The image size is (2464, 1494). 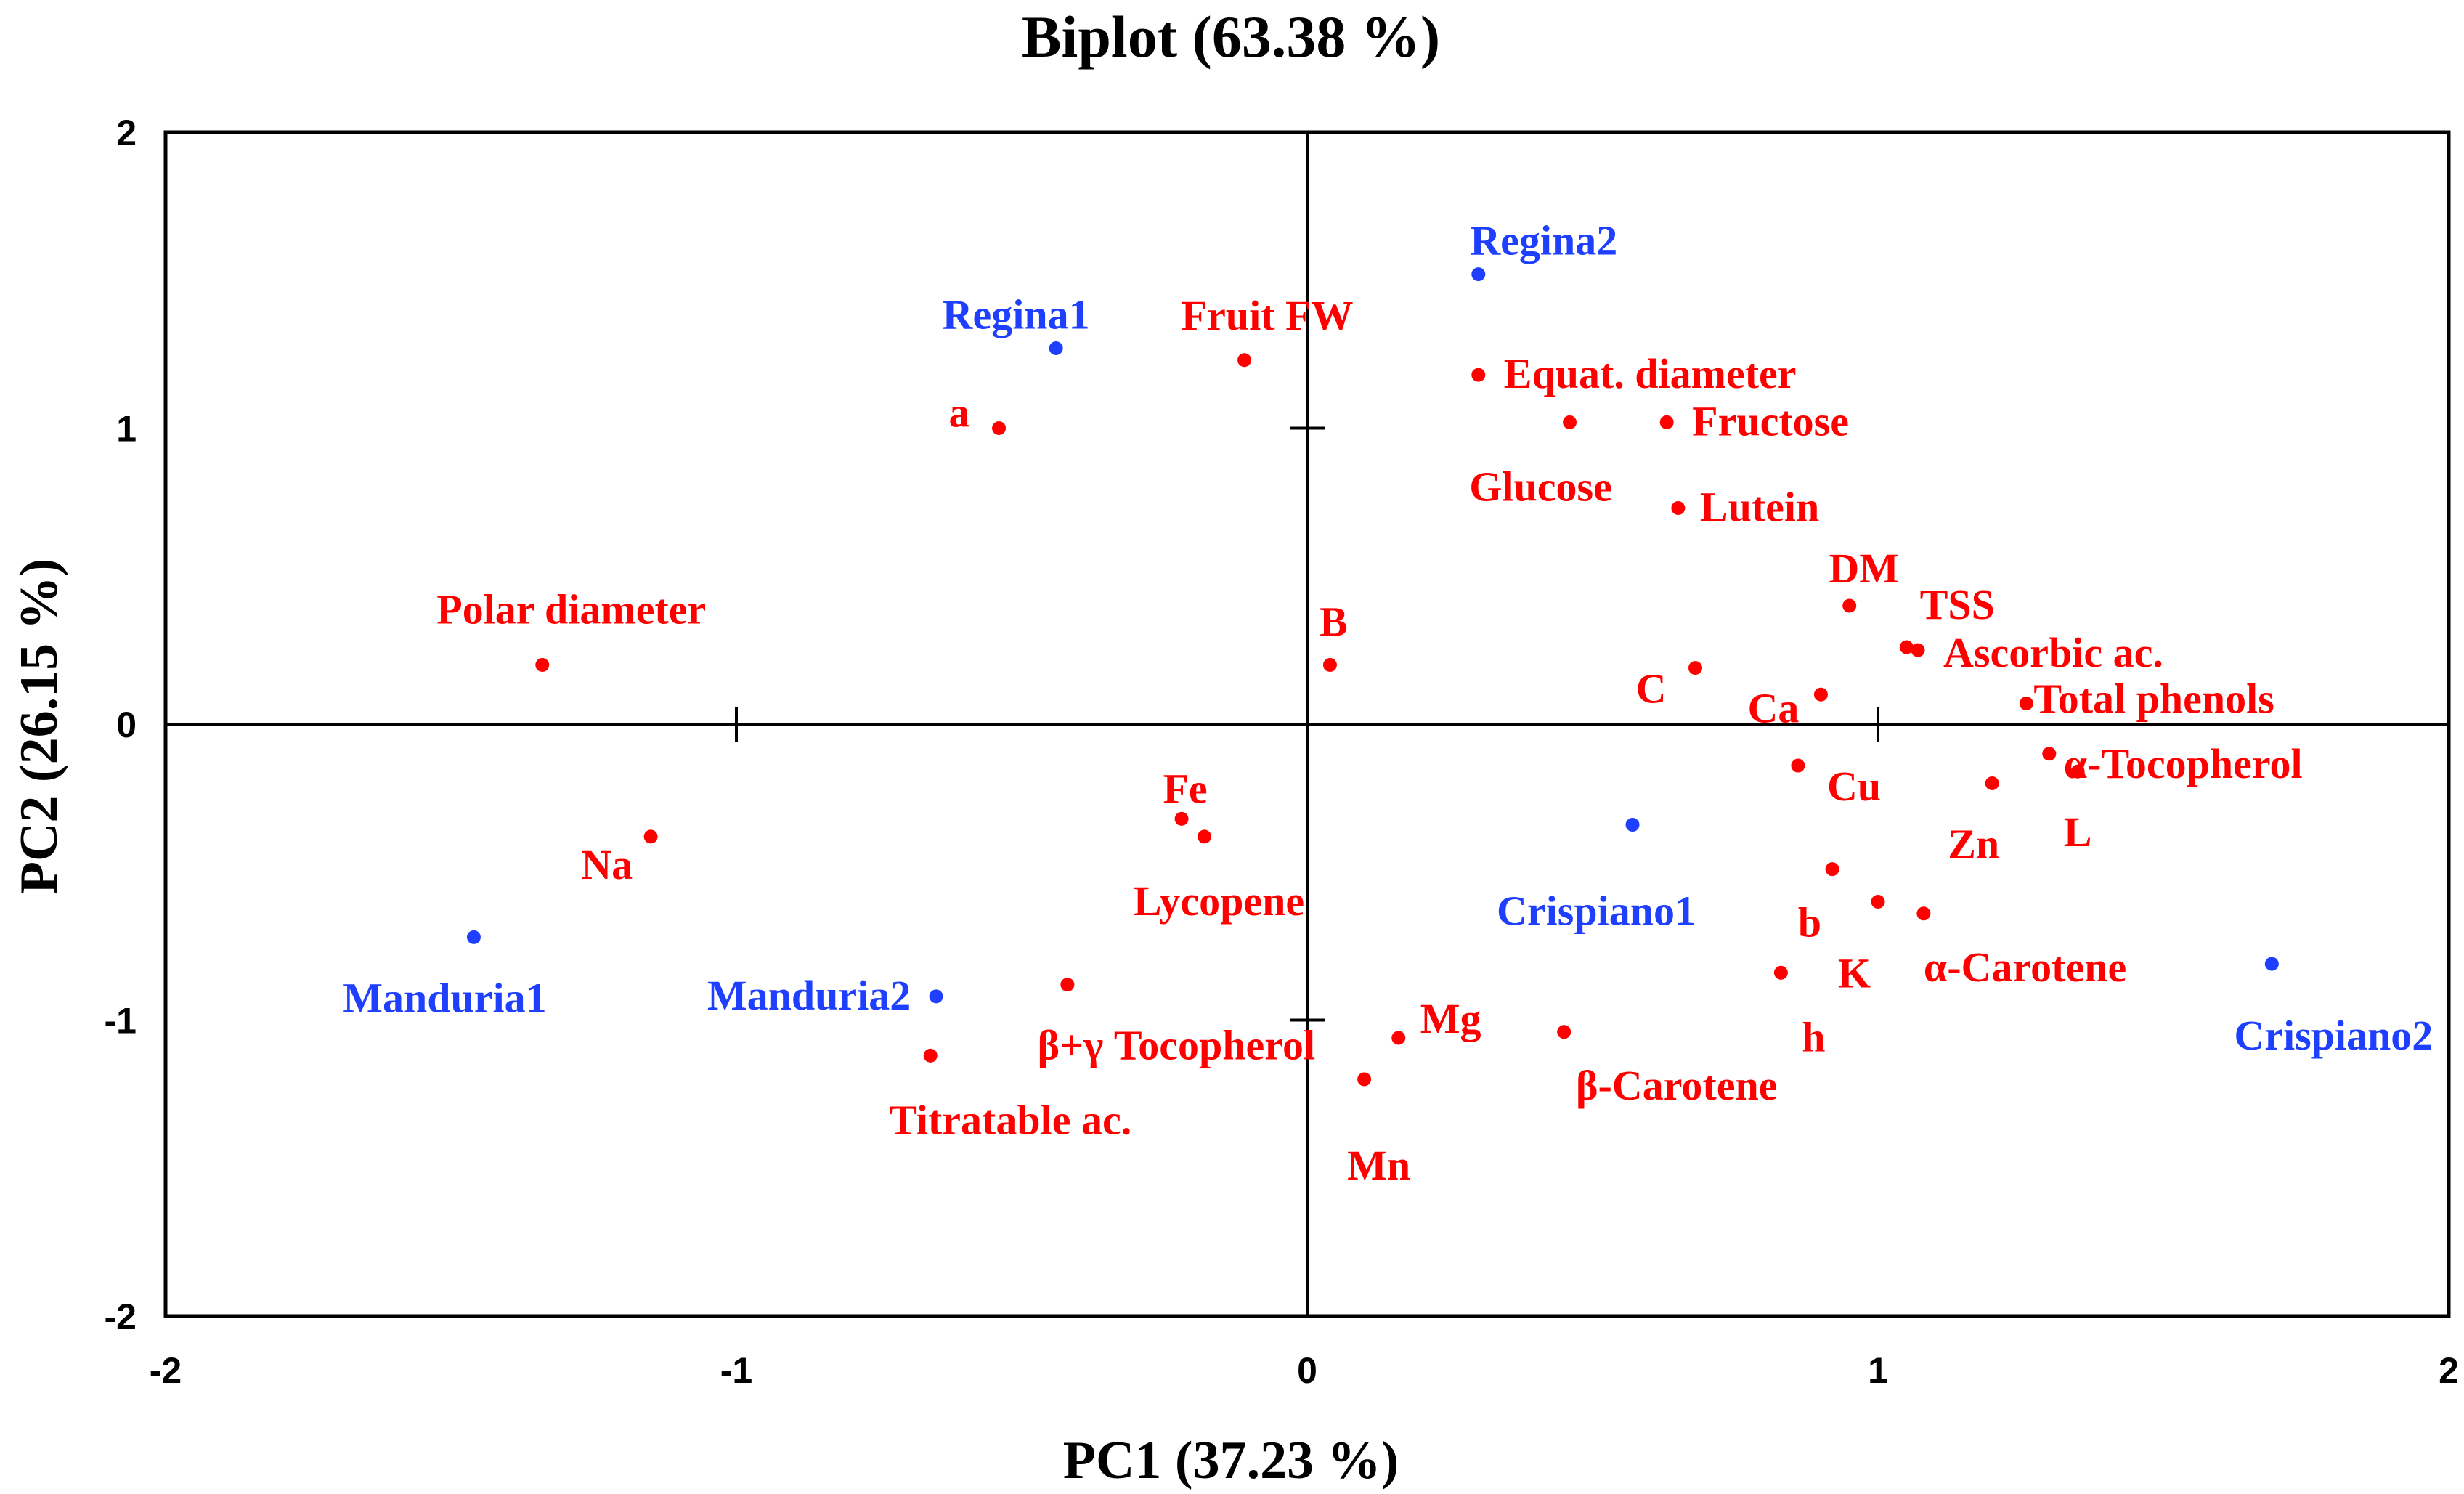 I want to click on chart-title: Biplot (63.38 %), so click(x=1231, y=37).